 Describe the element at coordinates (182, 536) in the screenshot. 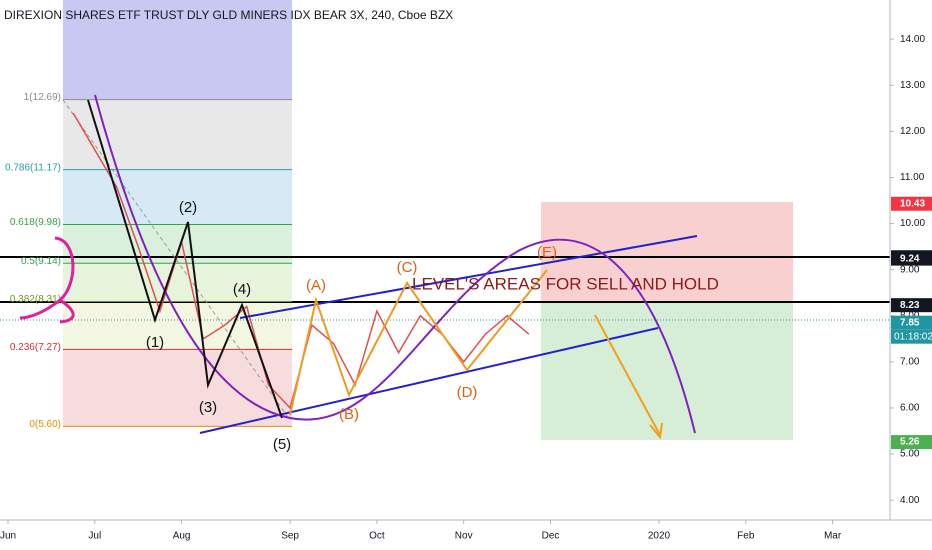

I see `x-tick-label: Aug` at that location.